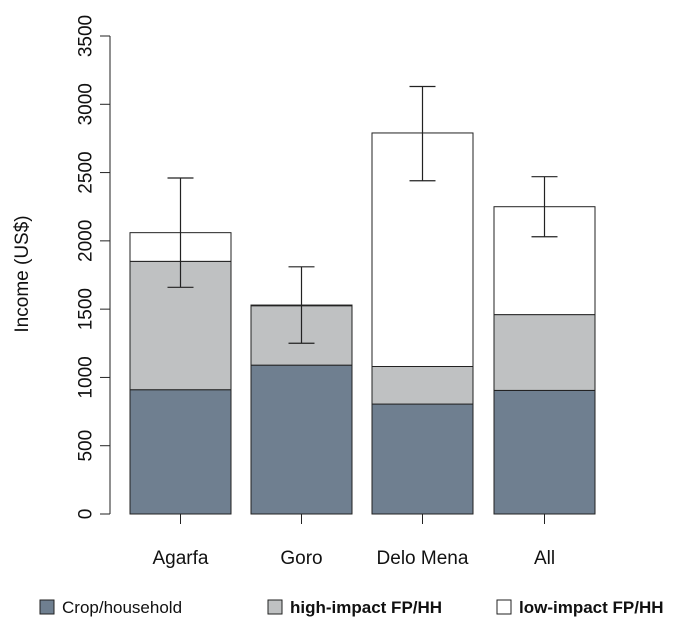  Describe the element at coordinates (301, 558) in the screenshot. I see `x-tick-label: Goro` at that location.